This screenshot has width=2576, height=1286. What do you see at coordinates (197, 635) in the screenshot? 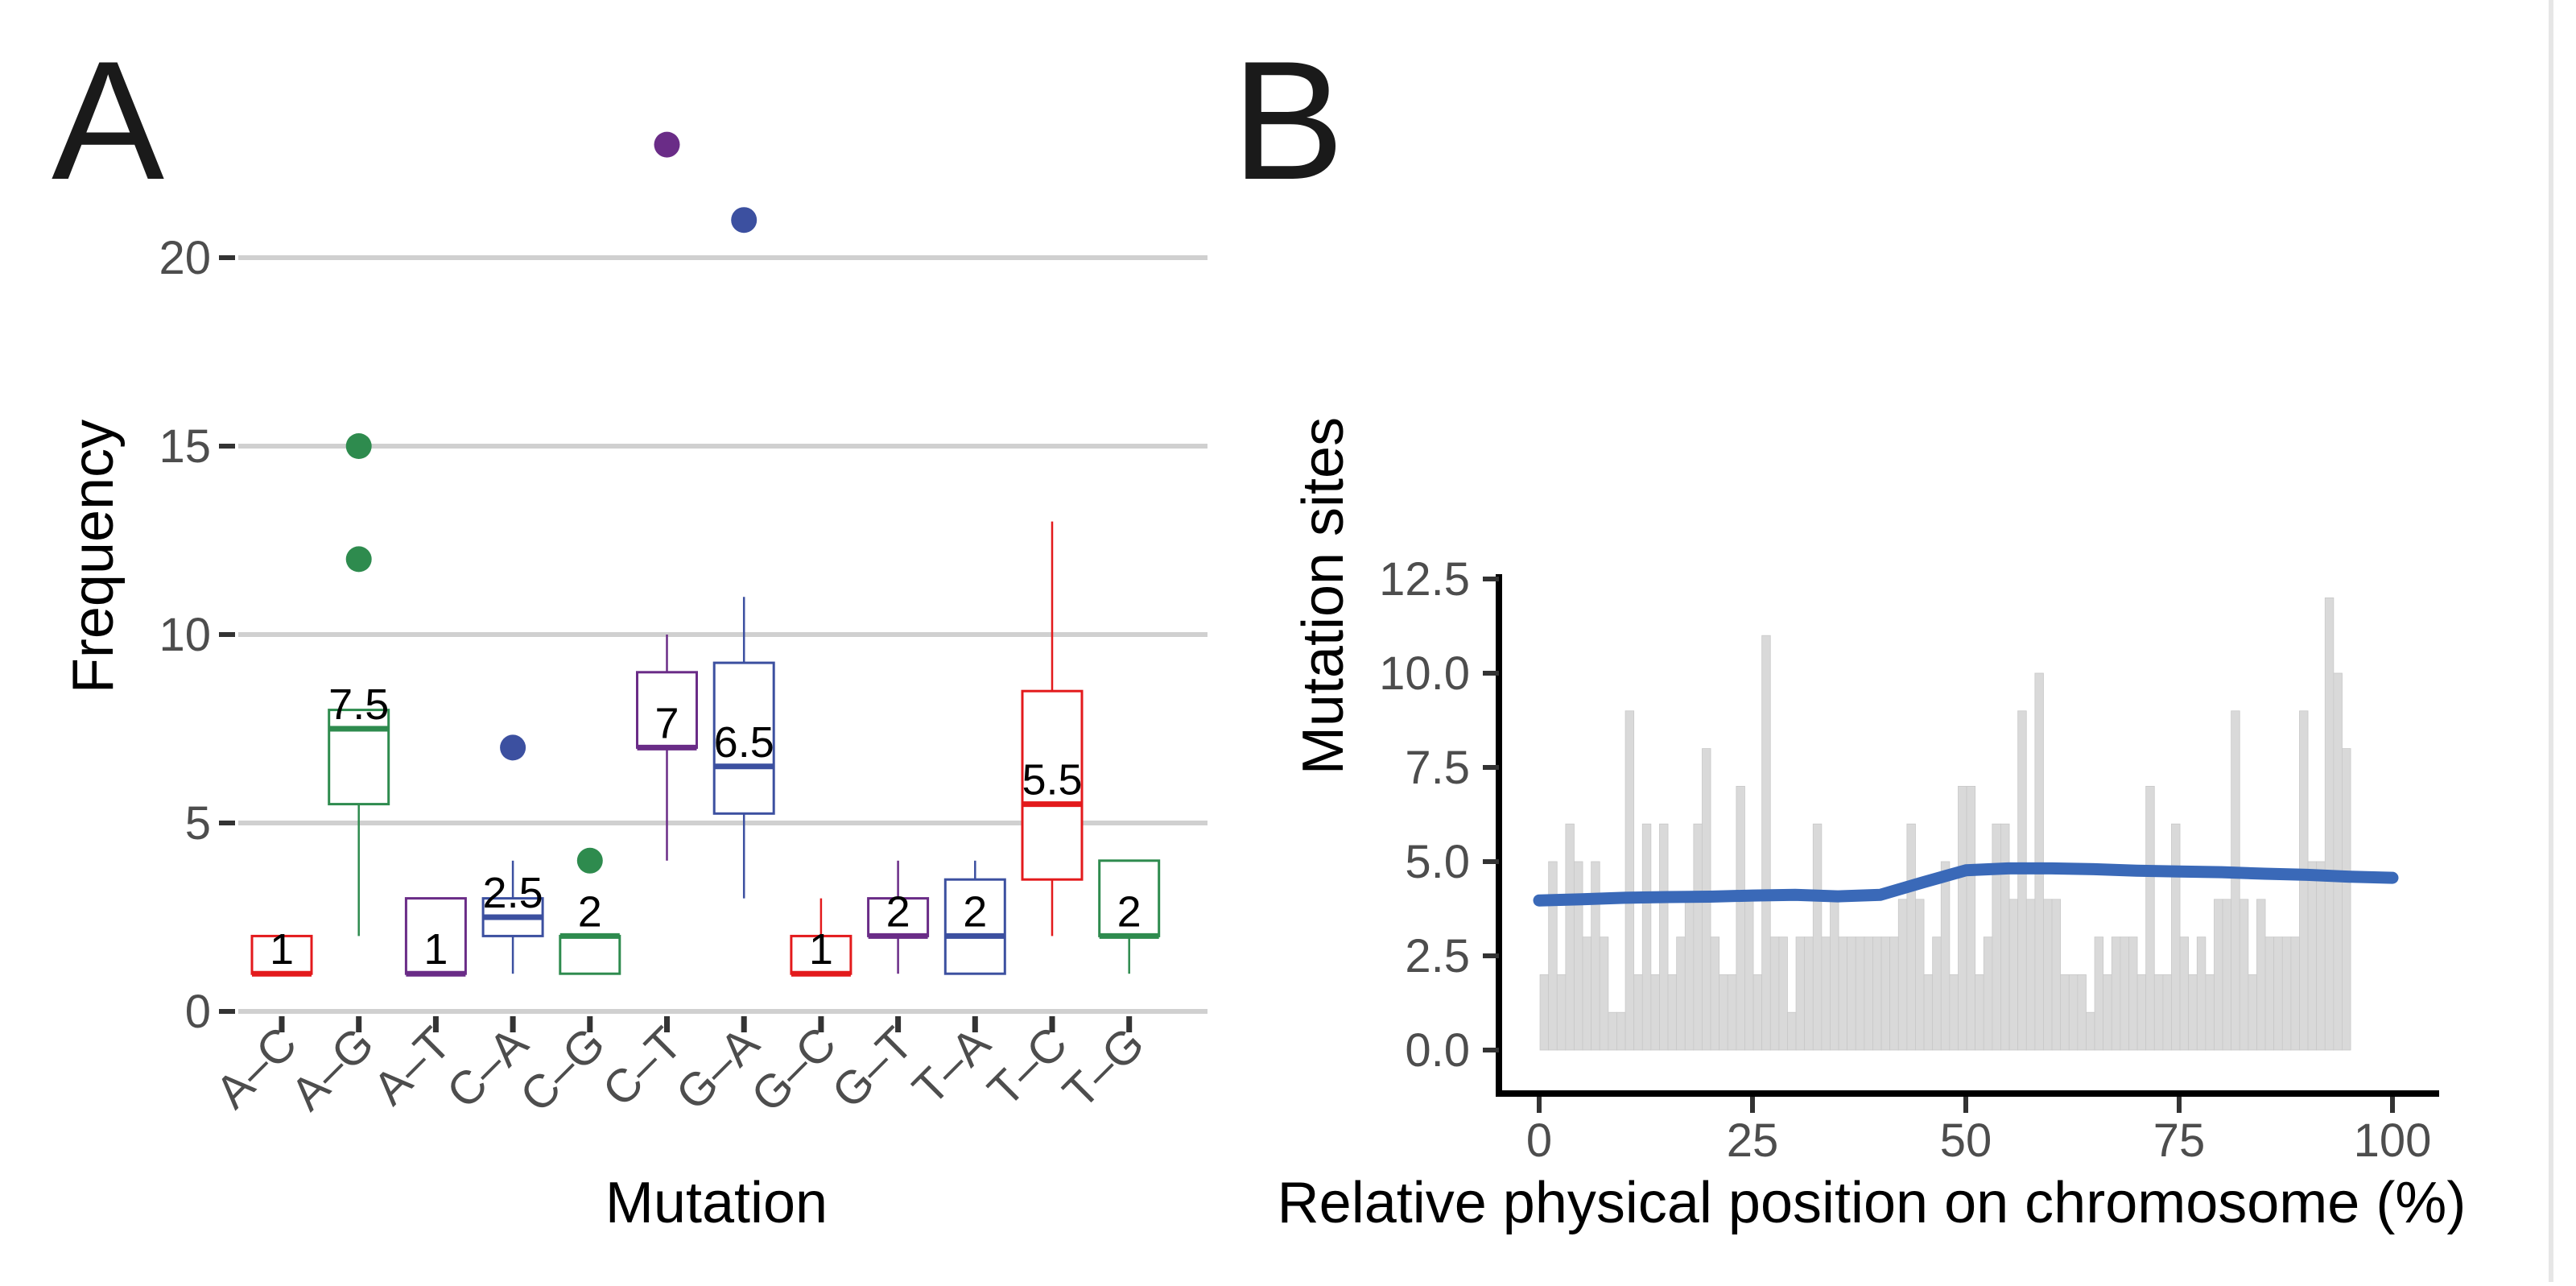
I see `panel-a-y-axis: 0 5 10 15 20` at bounding box center [197, 635].